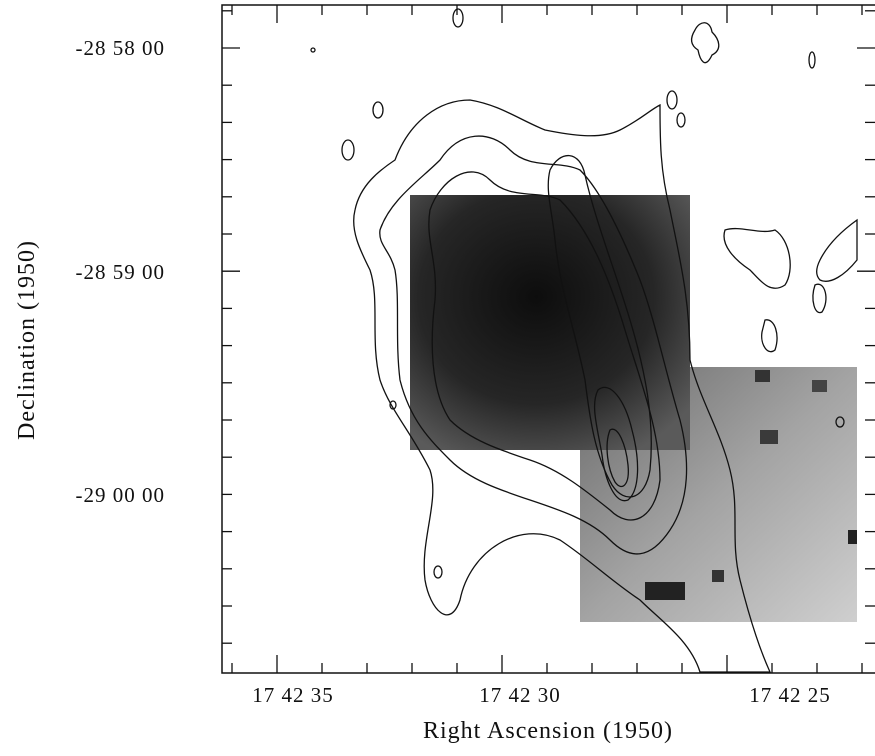 This screenshot has width=875, height=756. What do you see at coordinates (121, 272) in the screenshot?
I see `y-tick-label: -28 59 00` at bounding box center [121, 272].